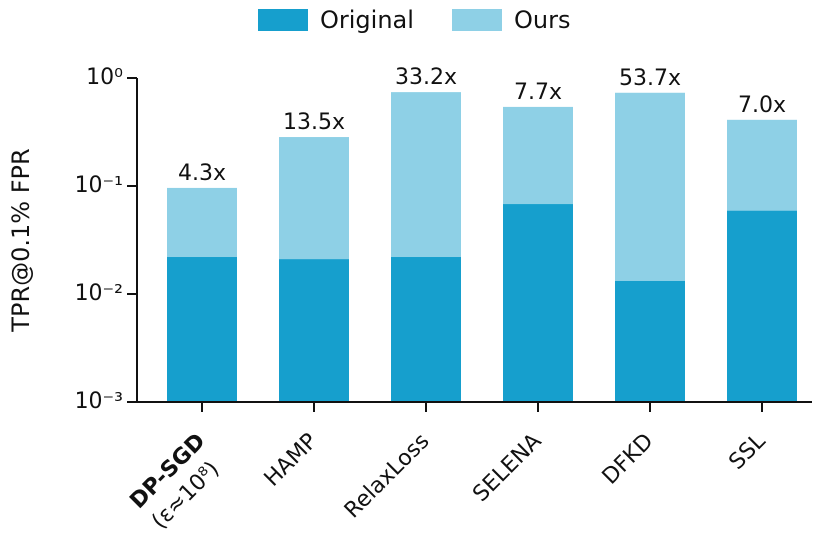  I want to click on legend-label: Original, so click(367, 20).